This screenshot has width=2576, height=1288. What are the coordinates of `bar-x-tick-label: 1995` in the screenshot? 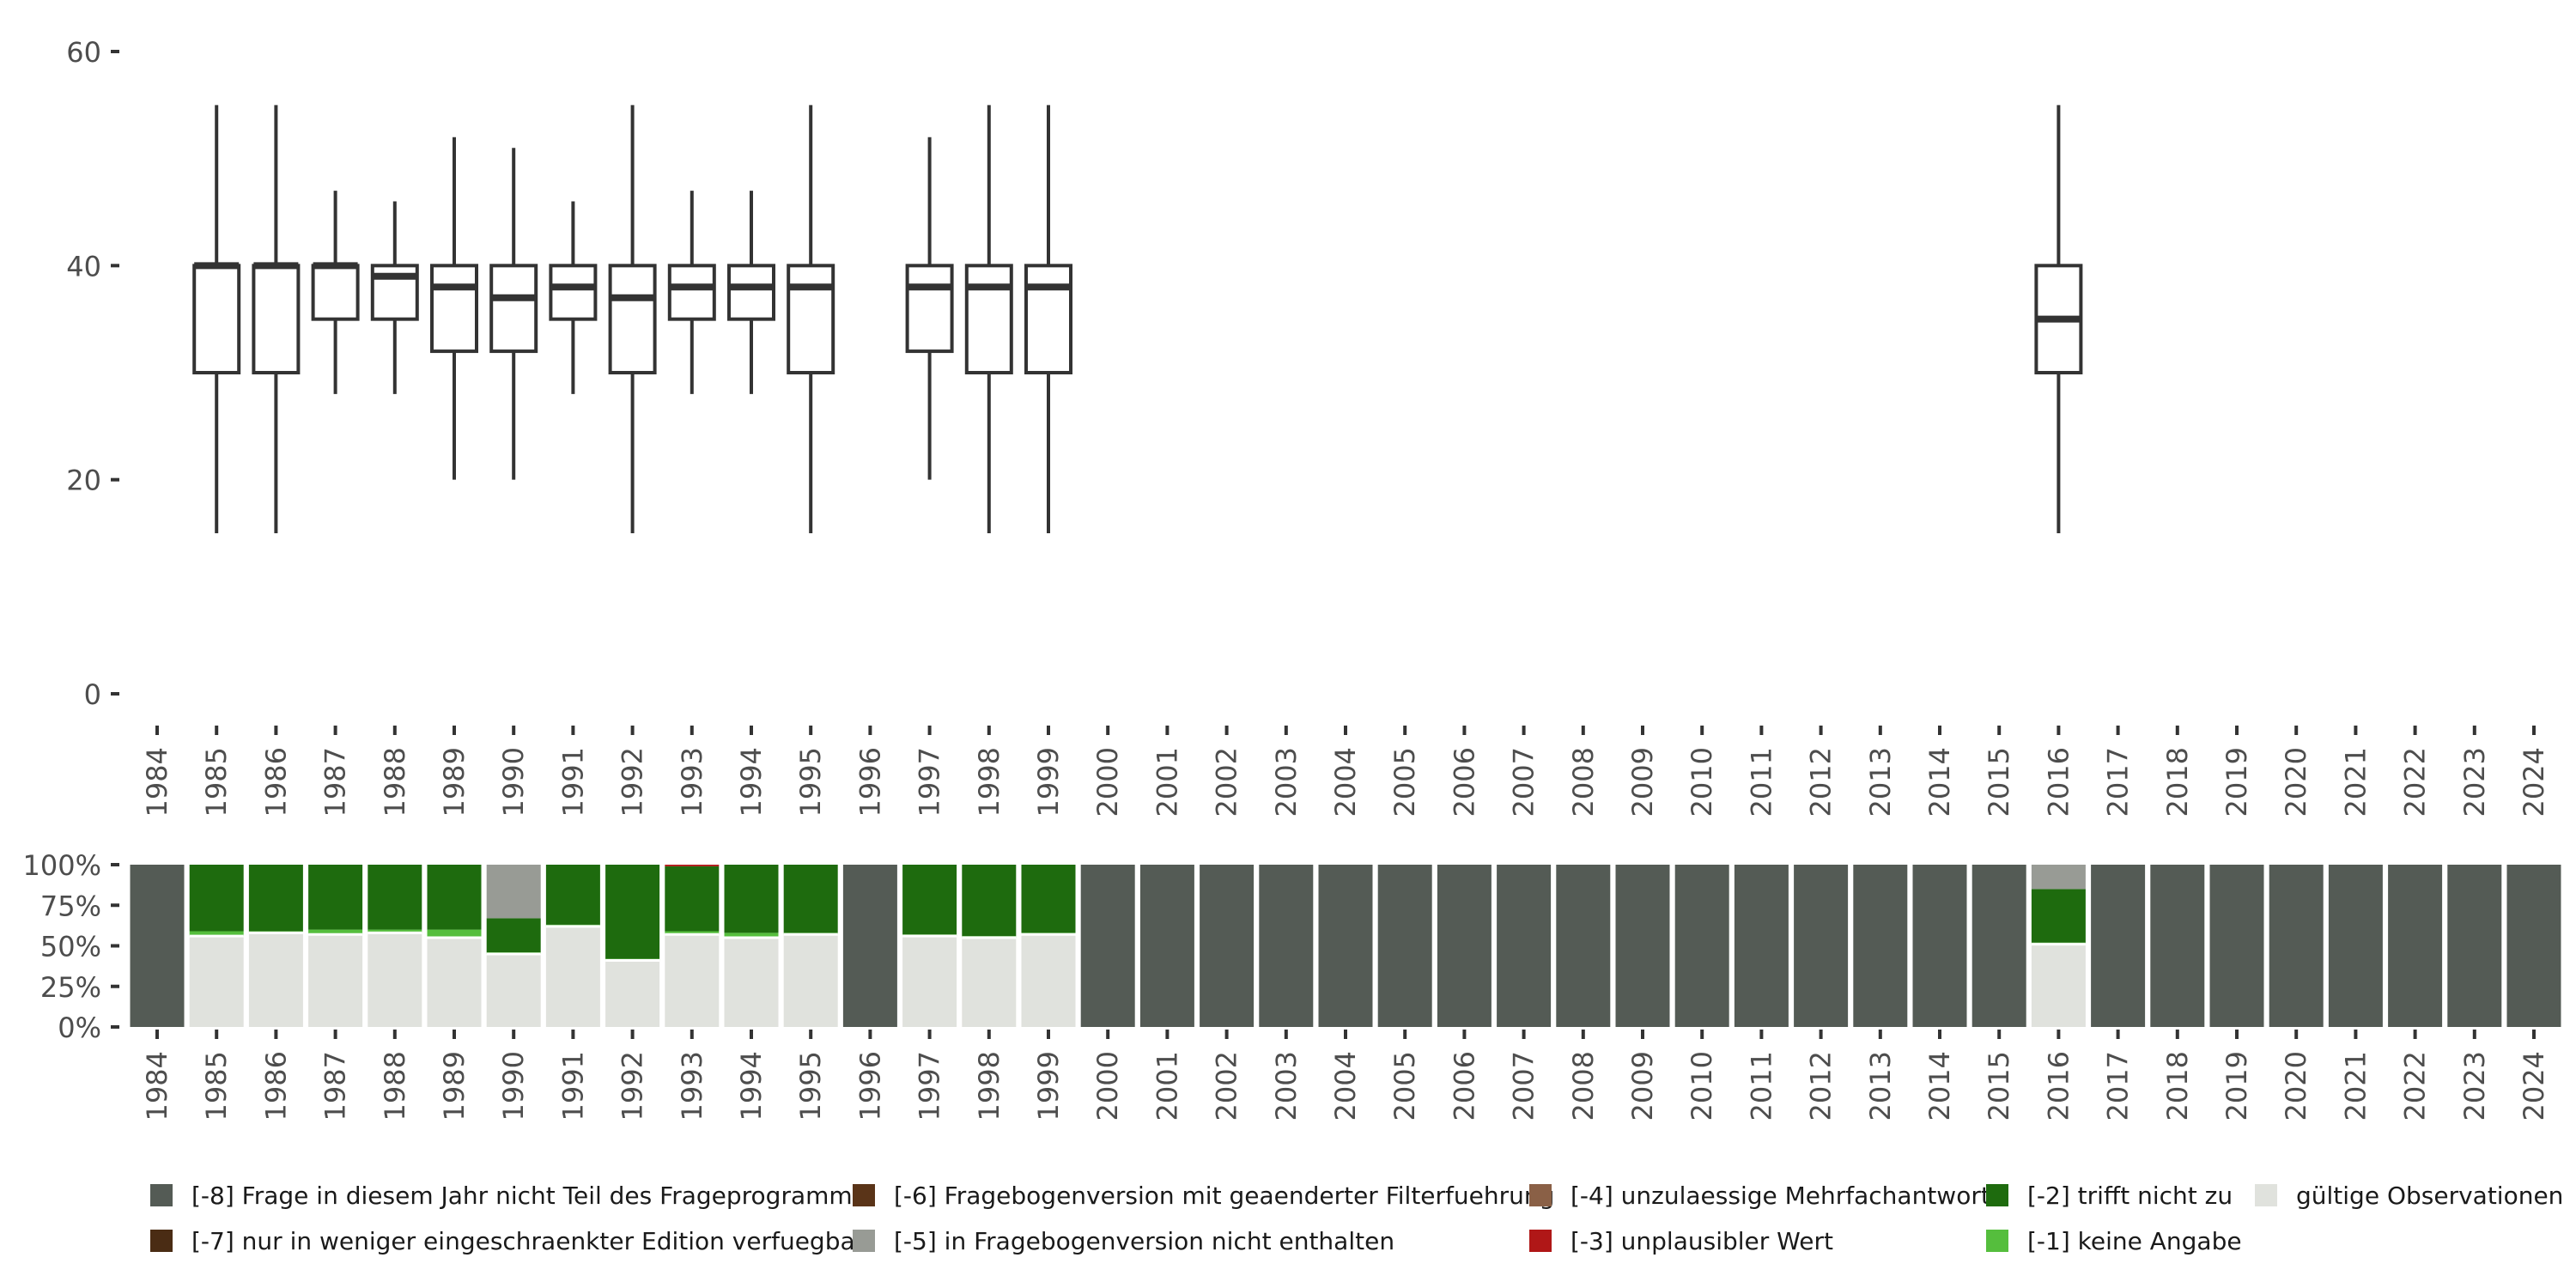 It's located at (810, 1086).